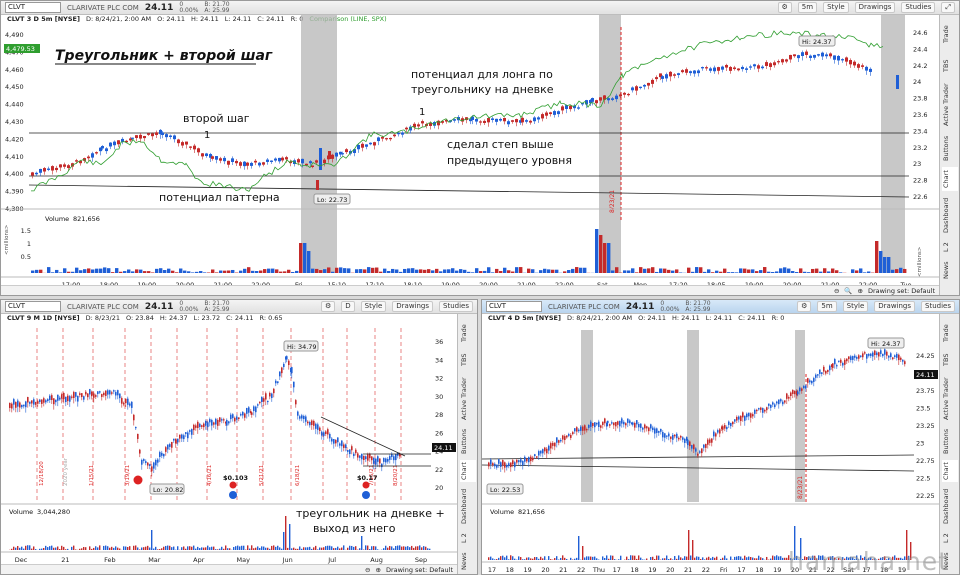 Image resolution: width=960 pixels, height=575 pixels. What do you see at coordinates (752, 318) in the screenshot?
I see `info-close: C: 24.11` at bounding box center [752, 318].